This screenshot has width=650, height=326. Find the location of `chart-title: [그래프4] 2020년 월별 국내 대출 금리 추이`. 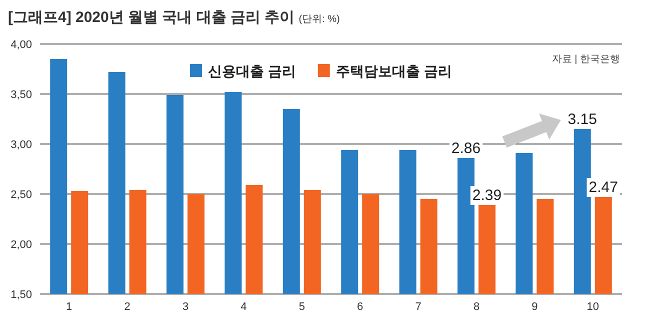

chart-title: [그래프4] 2020년 월별 국내 대출 금리 추이 is located at coordinates (151, 17).